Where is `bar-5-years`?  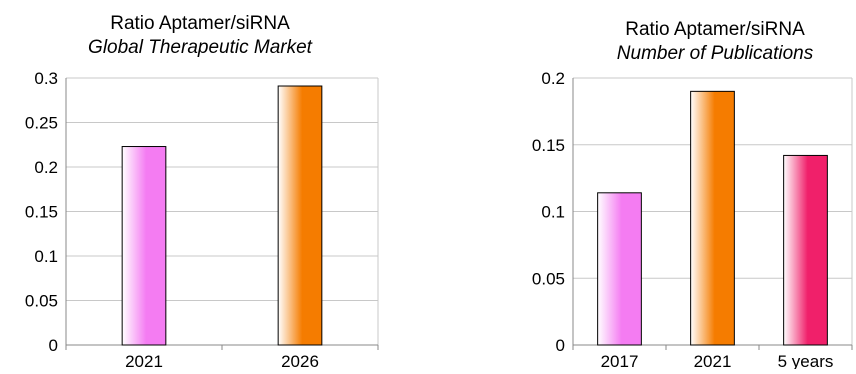 bar-5-years is located at coordinates (805, 250).